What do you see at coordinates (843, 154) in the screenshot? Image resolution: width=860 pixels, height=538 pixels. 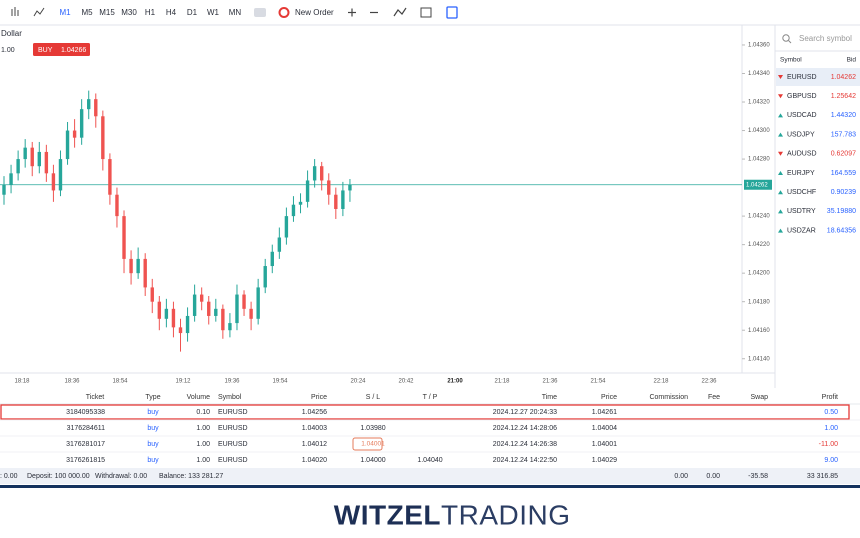 I see `watchlist-bid: 0.62097` at bounding box center [843, 154].